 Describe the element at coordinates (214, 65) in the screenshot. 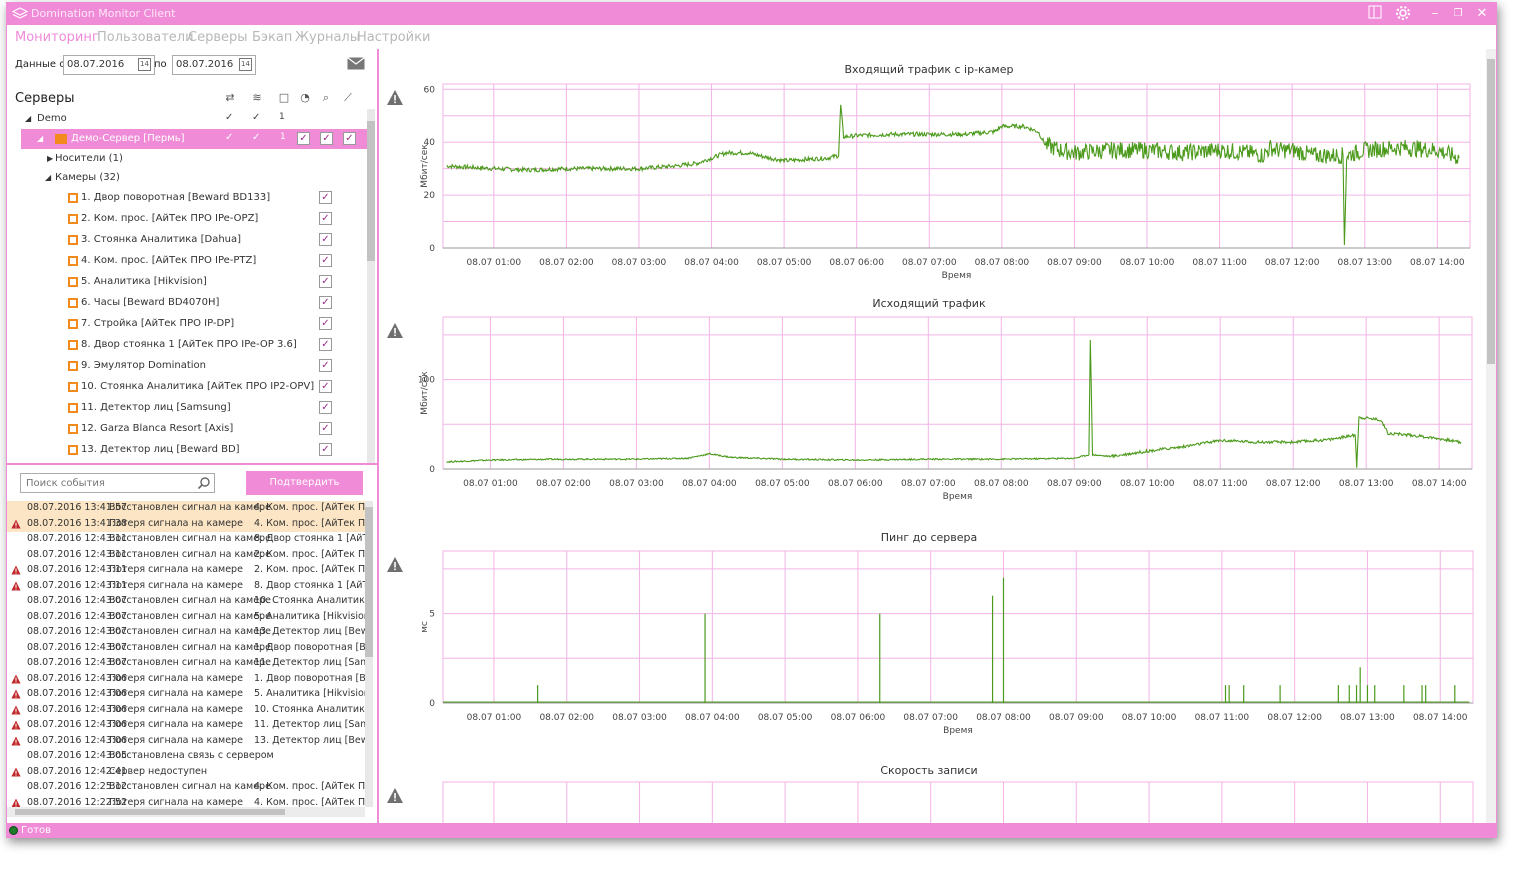

I see `date-to-picker: 08.07.2016 14` at that location.